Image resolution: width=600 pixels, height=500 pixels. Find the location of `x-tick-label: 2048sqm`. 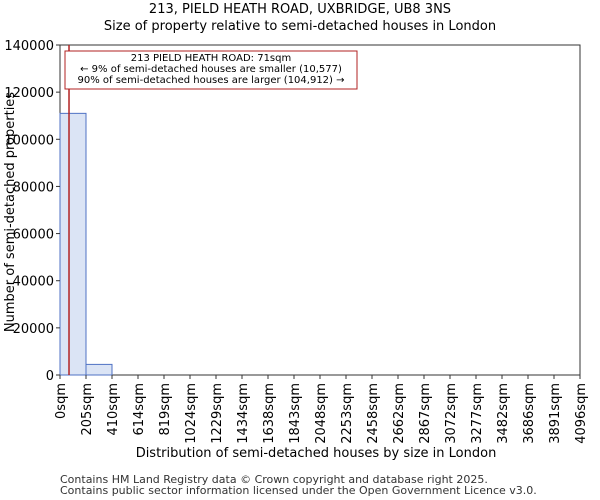

x-tick-label: 2048sqm is located at coordinates (321, 413).